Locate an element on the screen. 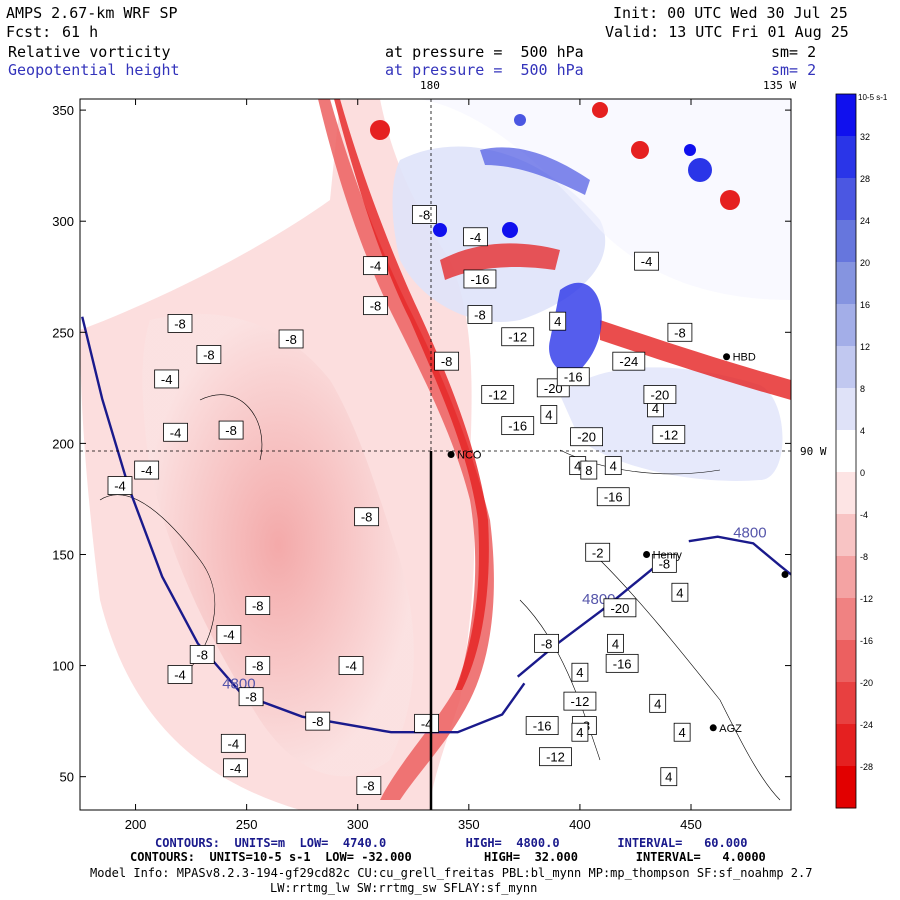 The height and width of the screenshot is (900, 900). y-tick-label: 350 is located at coordinates (63, 110).